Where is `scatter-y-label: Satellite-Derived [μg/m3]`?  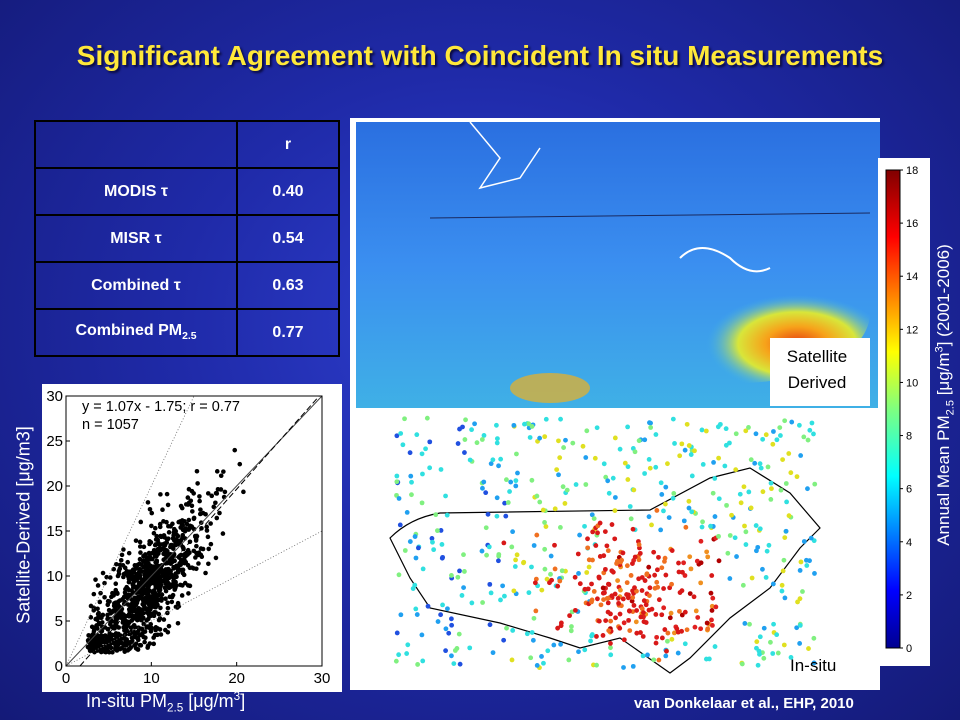
scatter-y-label: Satellite-Derived [μg/m3] is located at coordinates (23, 525).